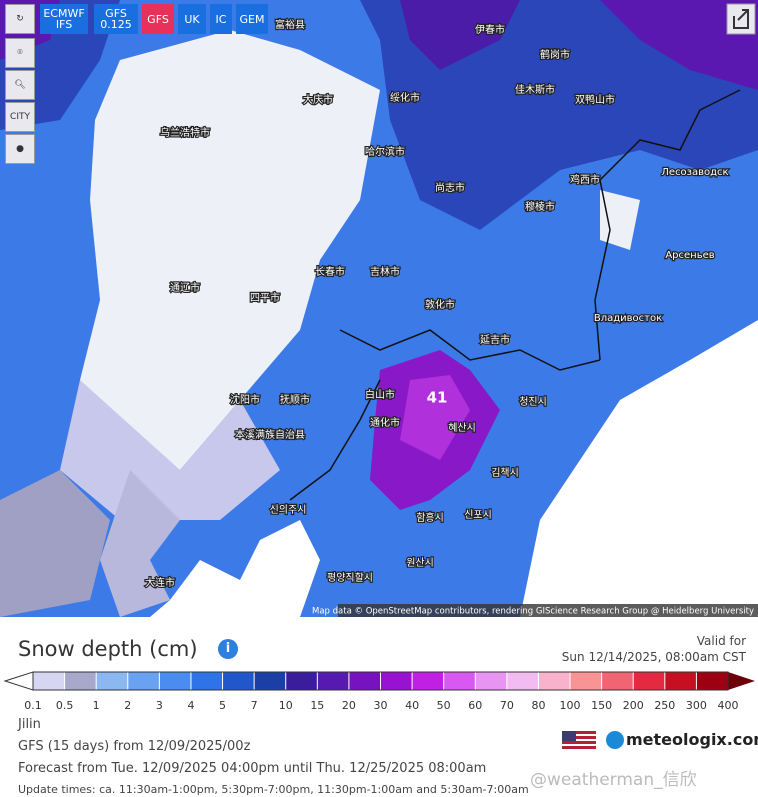 The width and height of the screenshot is (758, 797). I want to click on map-label: 佳木斯市, so click(535, 89).